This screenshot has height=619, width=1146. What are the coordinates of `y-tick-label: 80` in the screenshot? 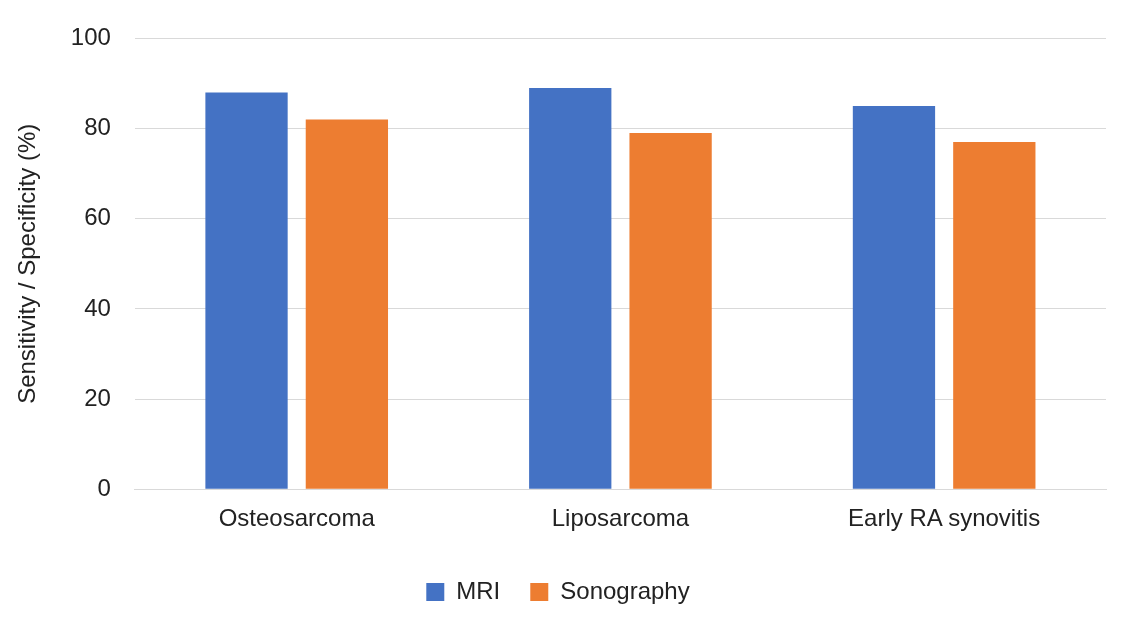 It's located at (97, 127).